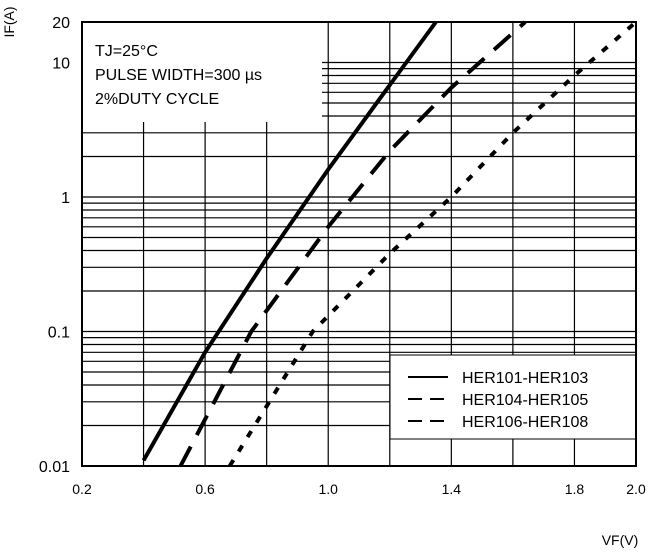 This screenshot has width=654, height=554. I want to click on annotation-line-1: TJ=25°C, so click(126, 51).